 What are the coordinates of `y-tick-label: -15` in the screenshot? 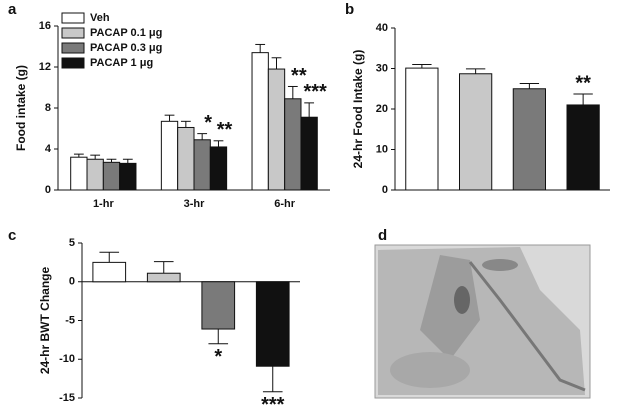 It's located at (67, 398).